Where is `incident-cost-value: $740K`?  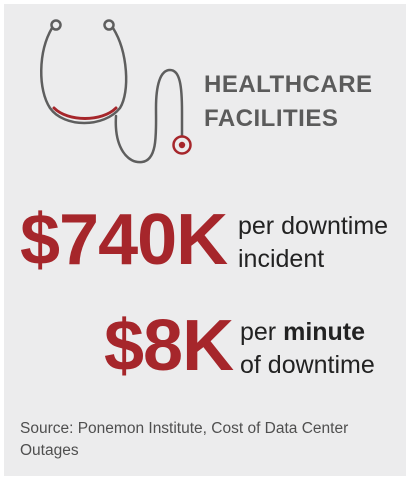
incident-cost-value: $740K is located at coordinates (124, 240).